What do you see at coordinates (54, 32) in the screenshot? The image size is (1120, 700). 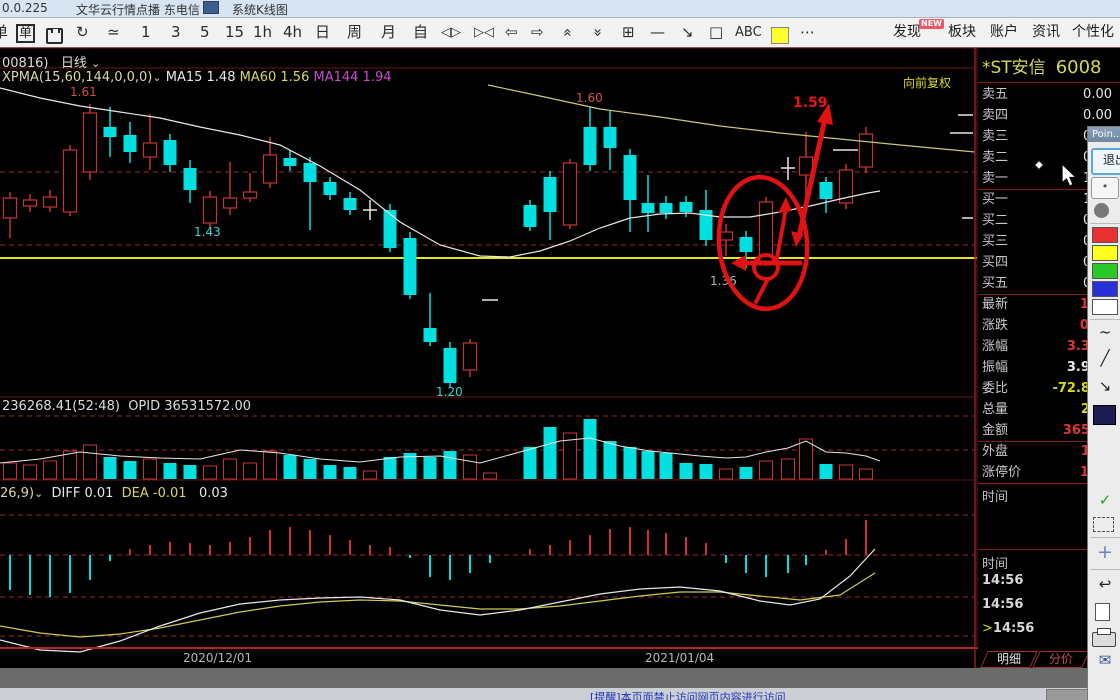 I see `save-icon` at bounding box center [54, 32].